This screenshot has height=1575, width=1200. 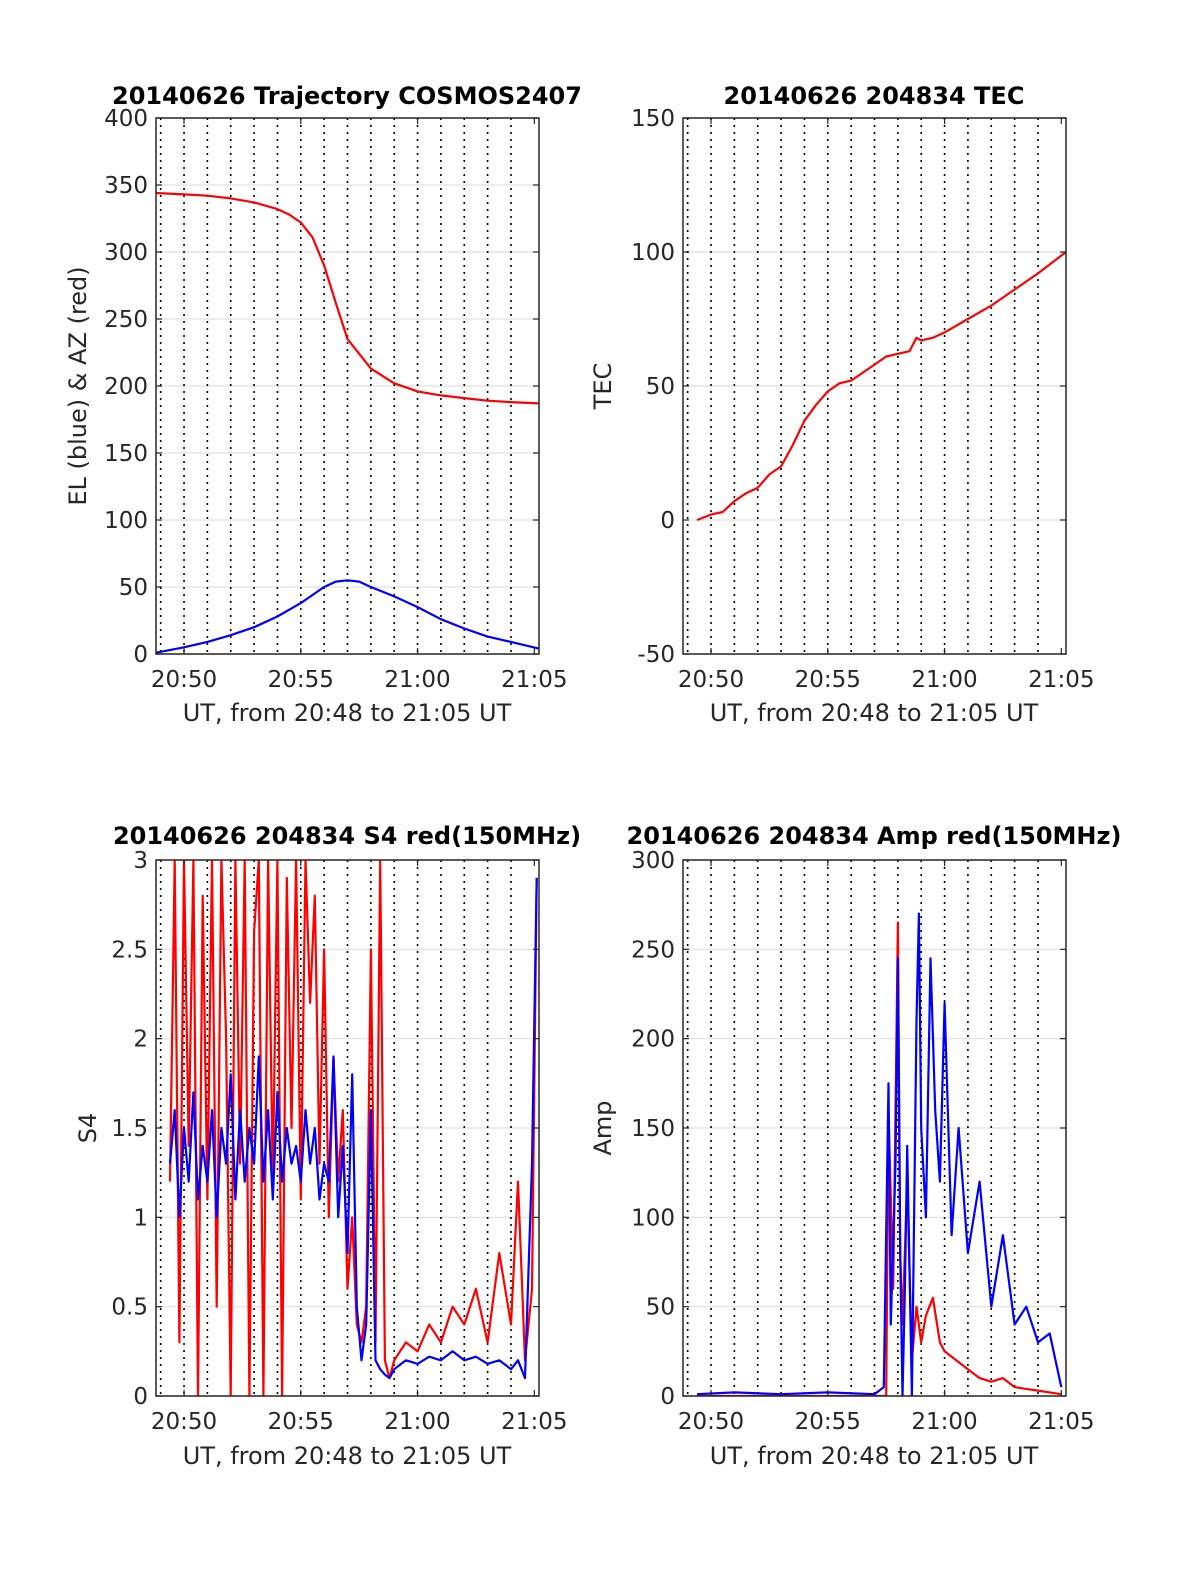 What do you see at coordinates (656, 655) in the screenshot?
I see `y-tick-label: -50` at bounding box center [656, 655].